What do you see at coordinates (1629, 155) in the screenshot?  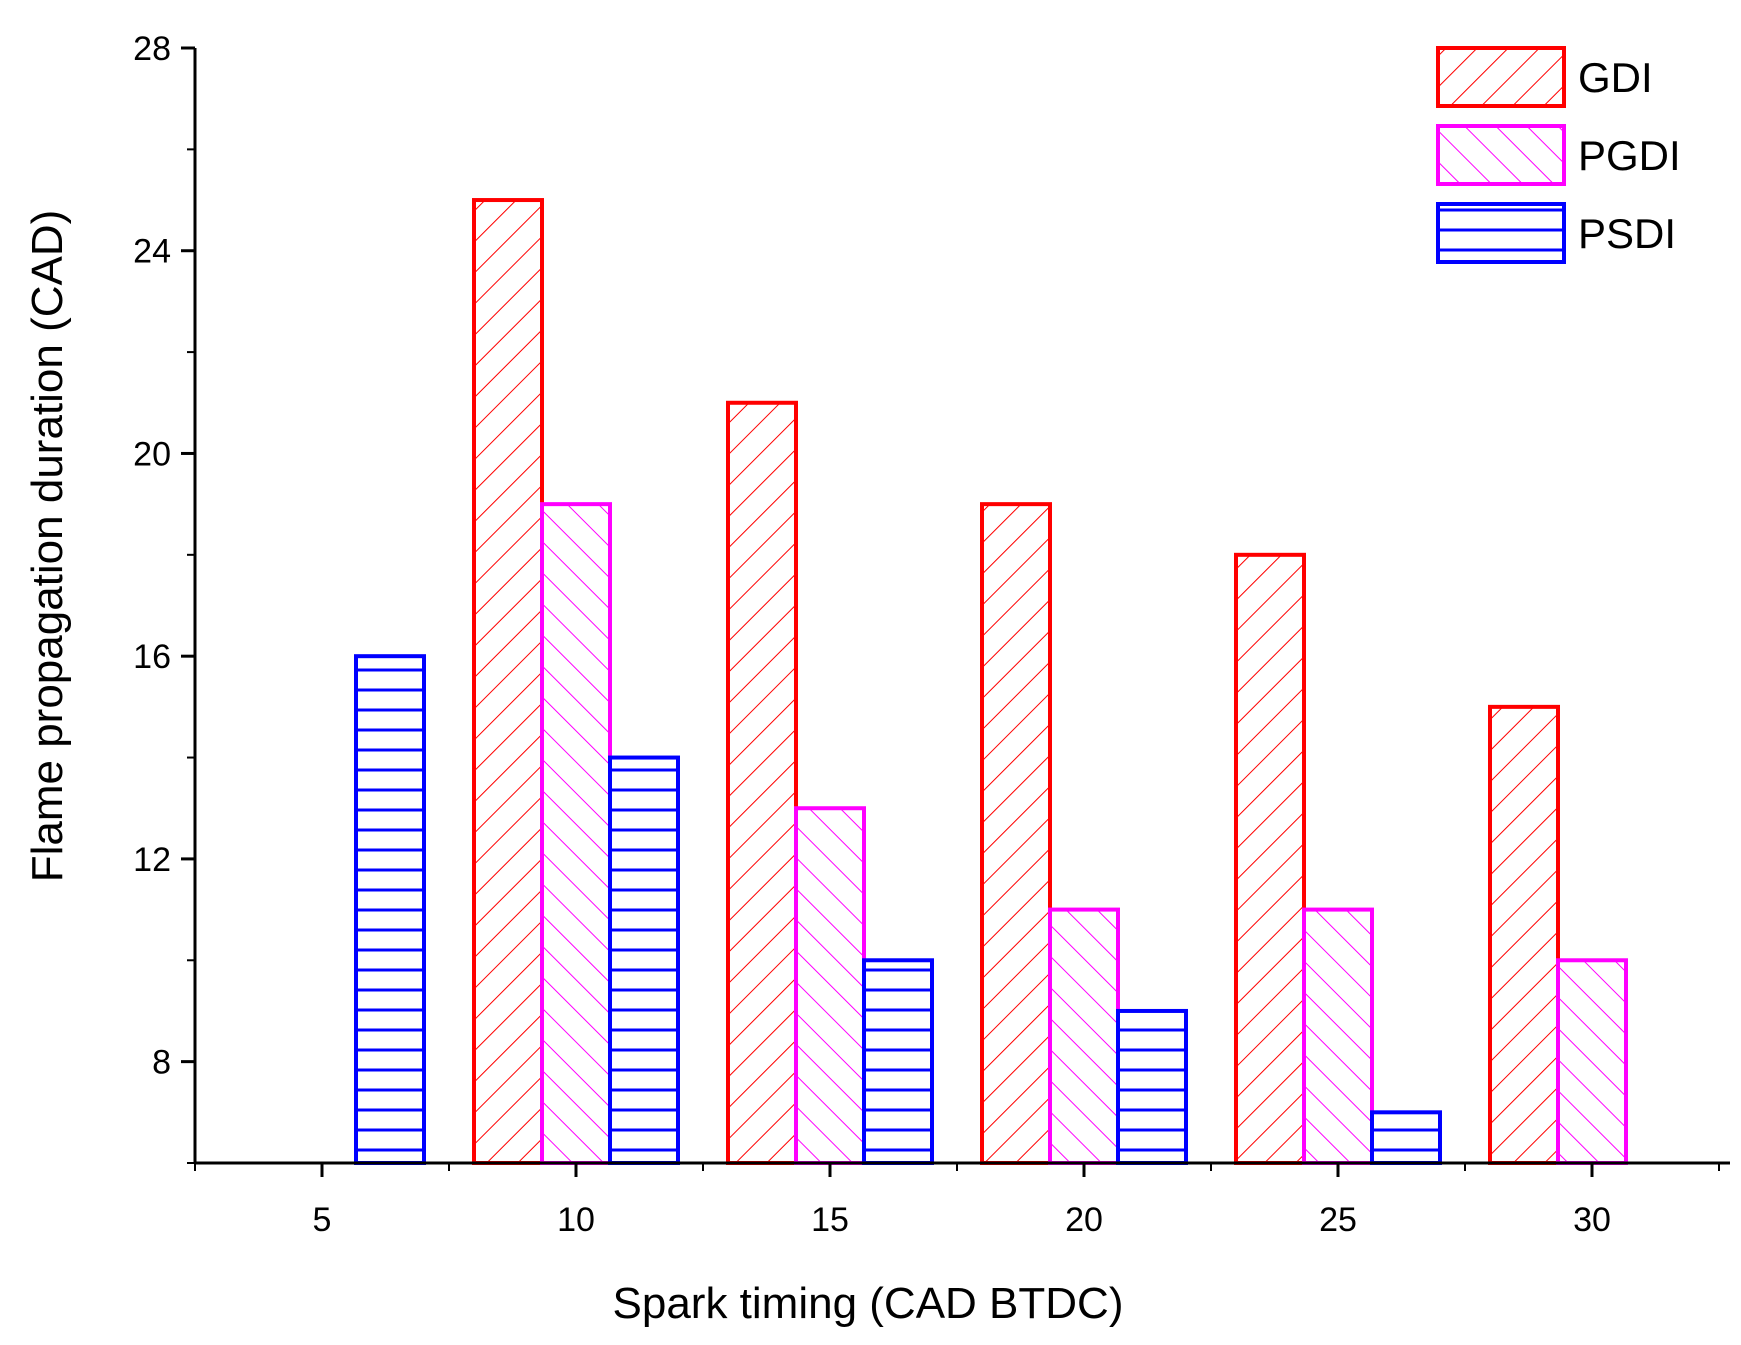 I see `legend-label-pgdi: PGDI` at bounding box center [1629, 155].